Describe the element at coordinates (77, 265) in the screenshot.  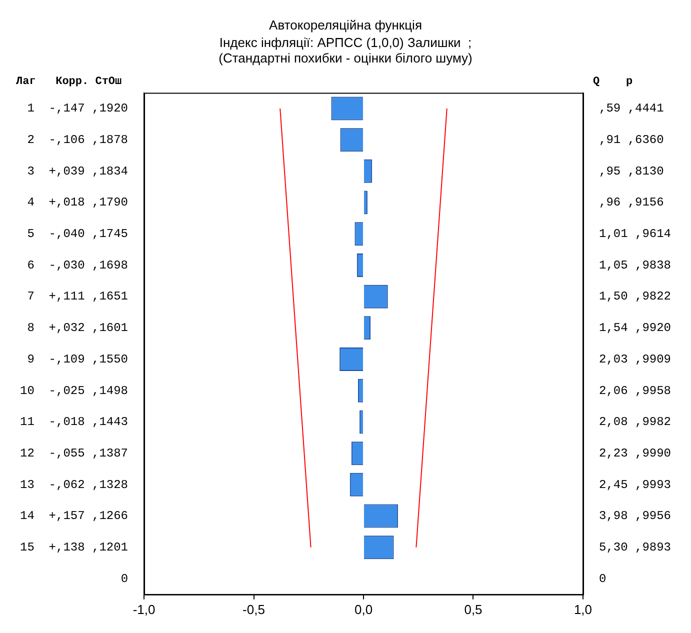
I see `y-tick-label: 6 -,030 ,1698` at that location.